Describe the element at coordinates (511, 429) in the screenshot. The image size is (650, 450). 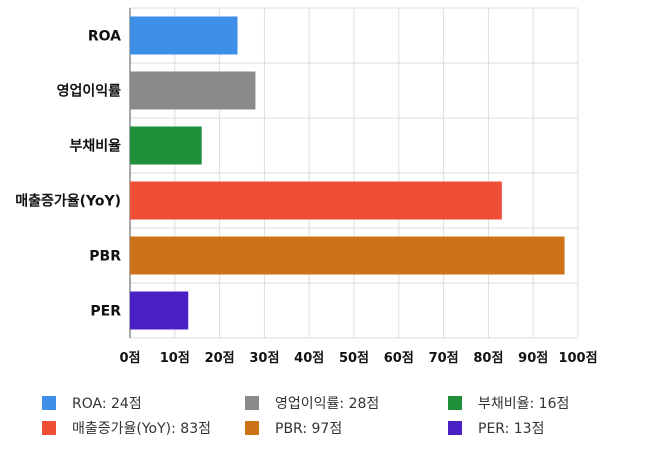
I see `legend-label: PER: 13점` at that location.